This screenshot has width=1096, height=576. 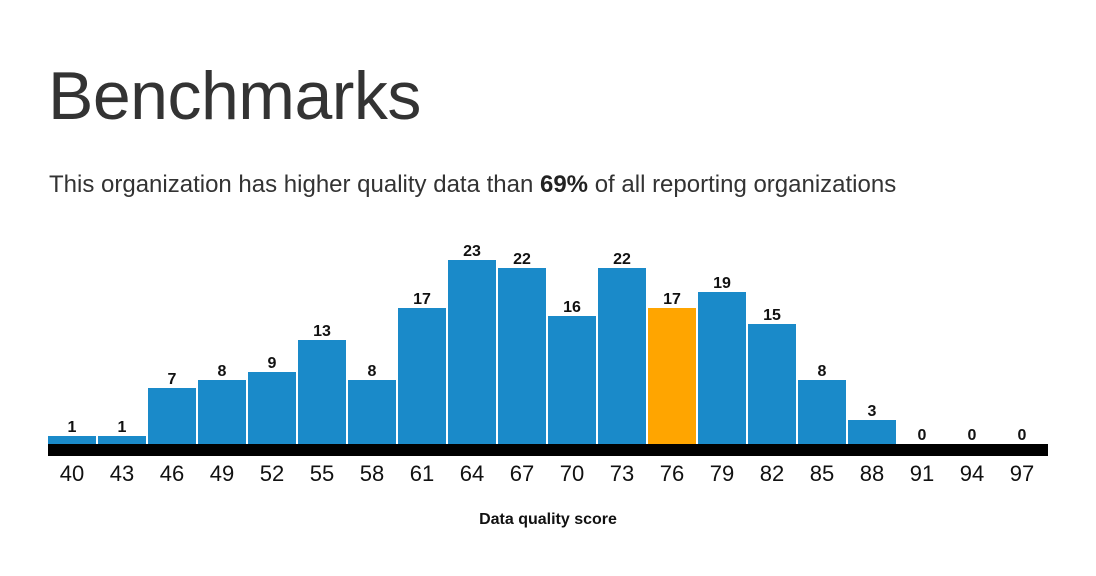 I want to click on x-tick-label-55: 55, so click(x=322, y=473).